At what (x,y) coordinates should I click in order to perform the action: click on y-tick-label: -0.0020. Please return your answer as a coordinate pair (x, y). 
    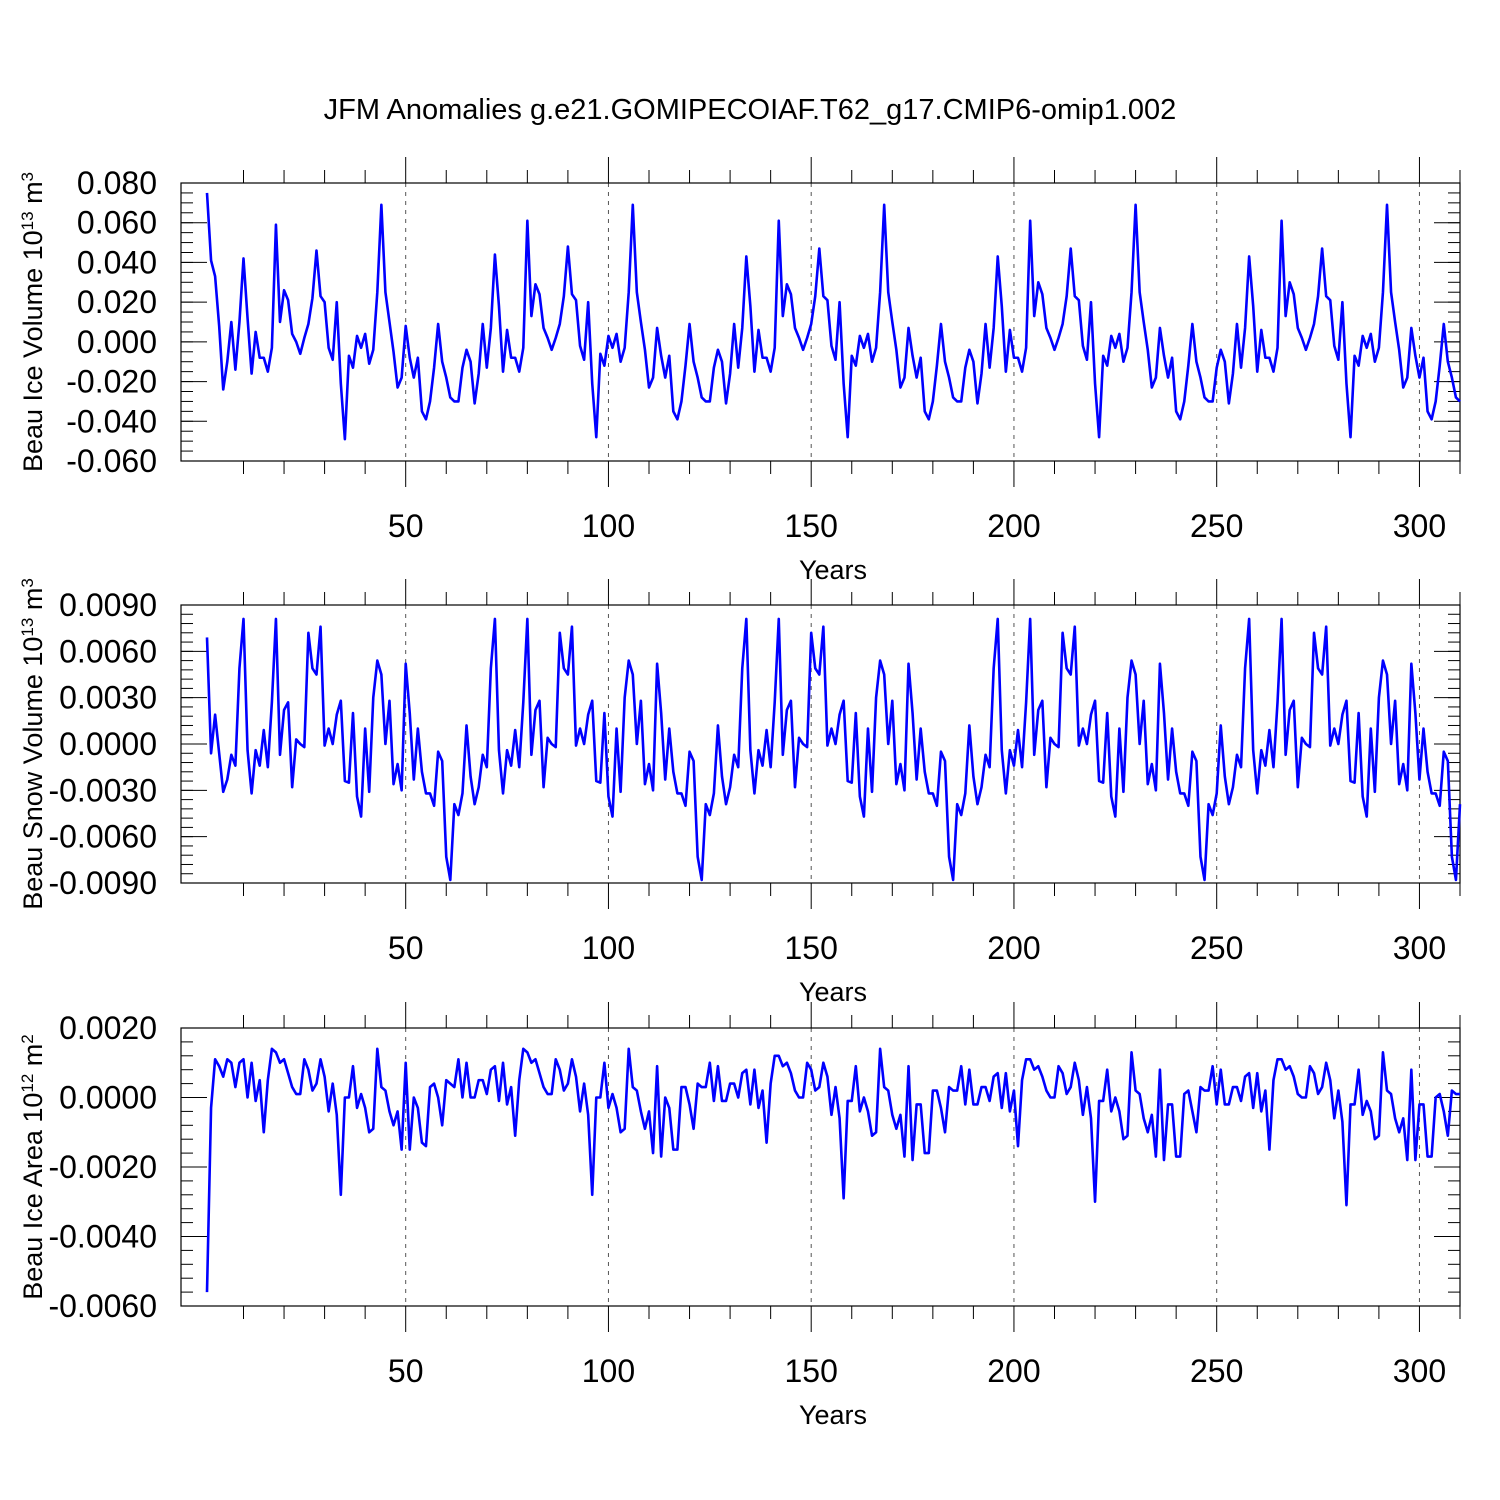
    Looking at the image, I should click on (102, 1167).